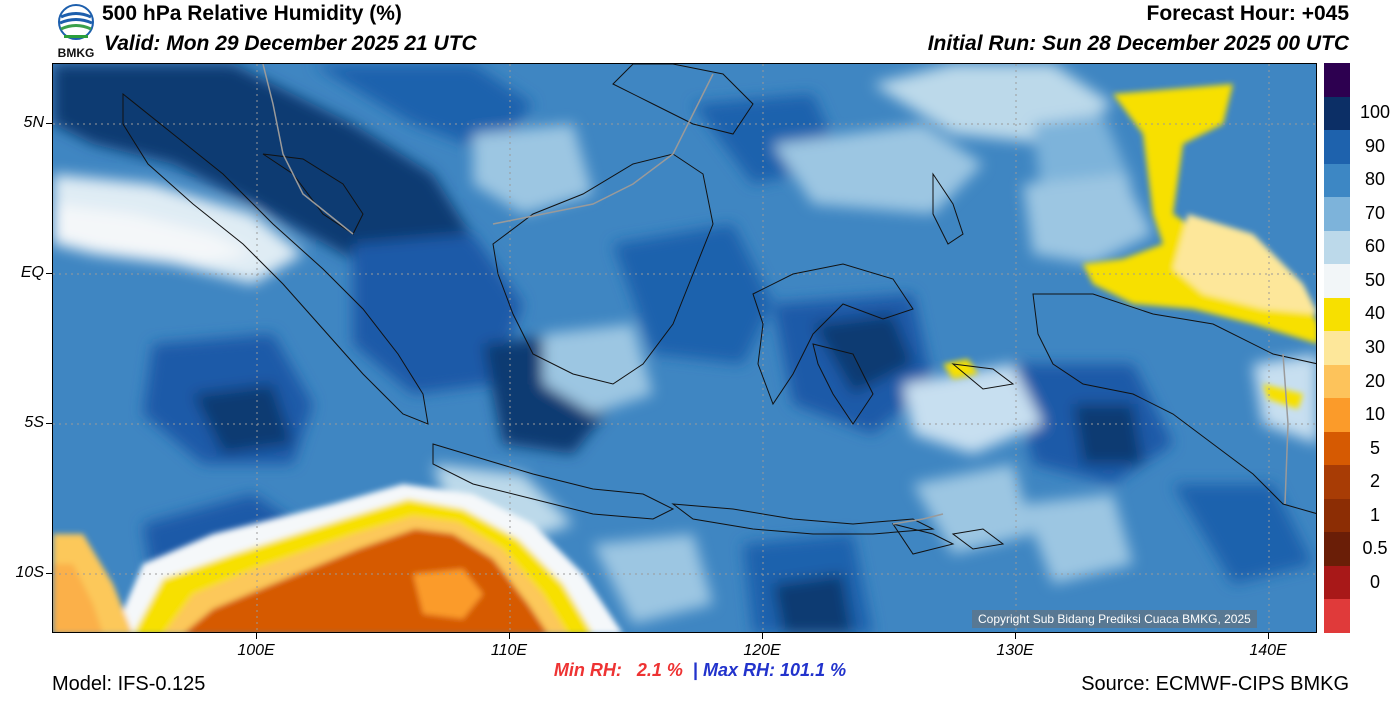  I want to click on lon-tick-100e, so click(256, 636).